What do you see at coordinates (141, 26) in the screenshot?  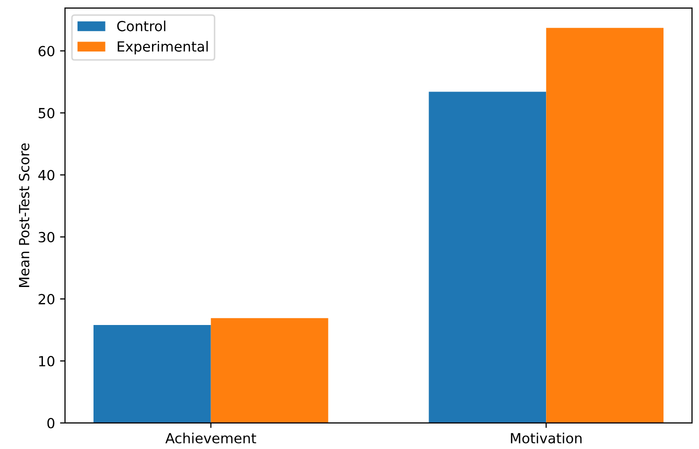 I see `legend-label: Control` at bounding box center [141, 26].